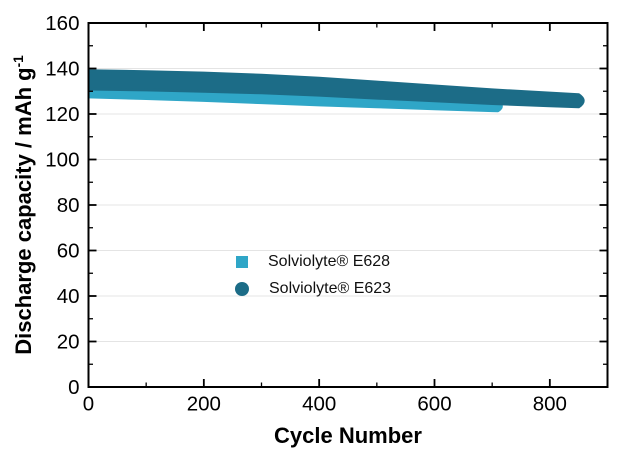 This screenshot has width=636, height=475. I want to click on legend: Solviolyte® E628 Solviolyte® E623, so click(313, 275).